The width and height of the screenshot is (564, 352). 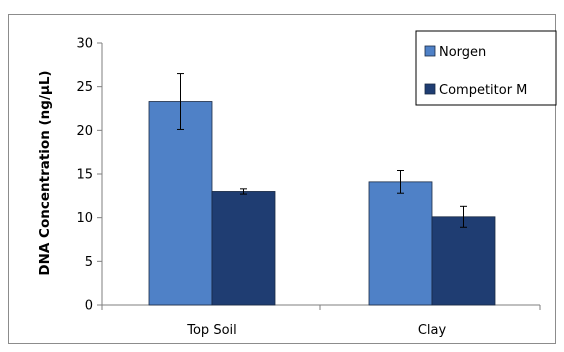 I want to click on y-tick-label: 10, so click(x=84, y=218).